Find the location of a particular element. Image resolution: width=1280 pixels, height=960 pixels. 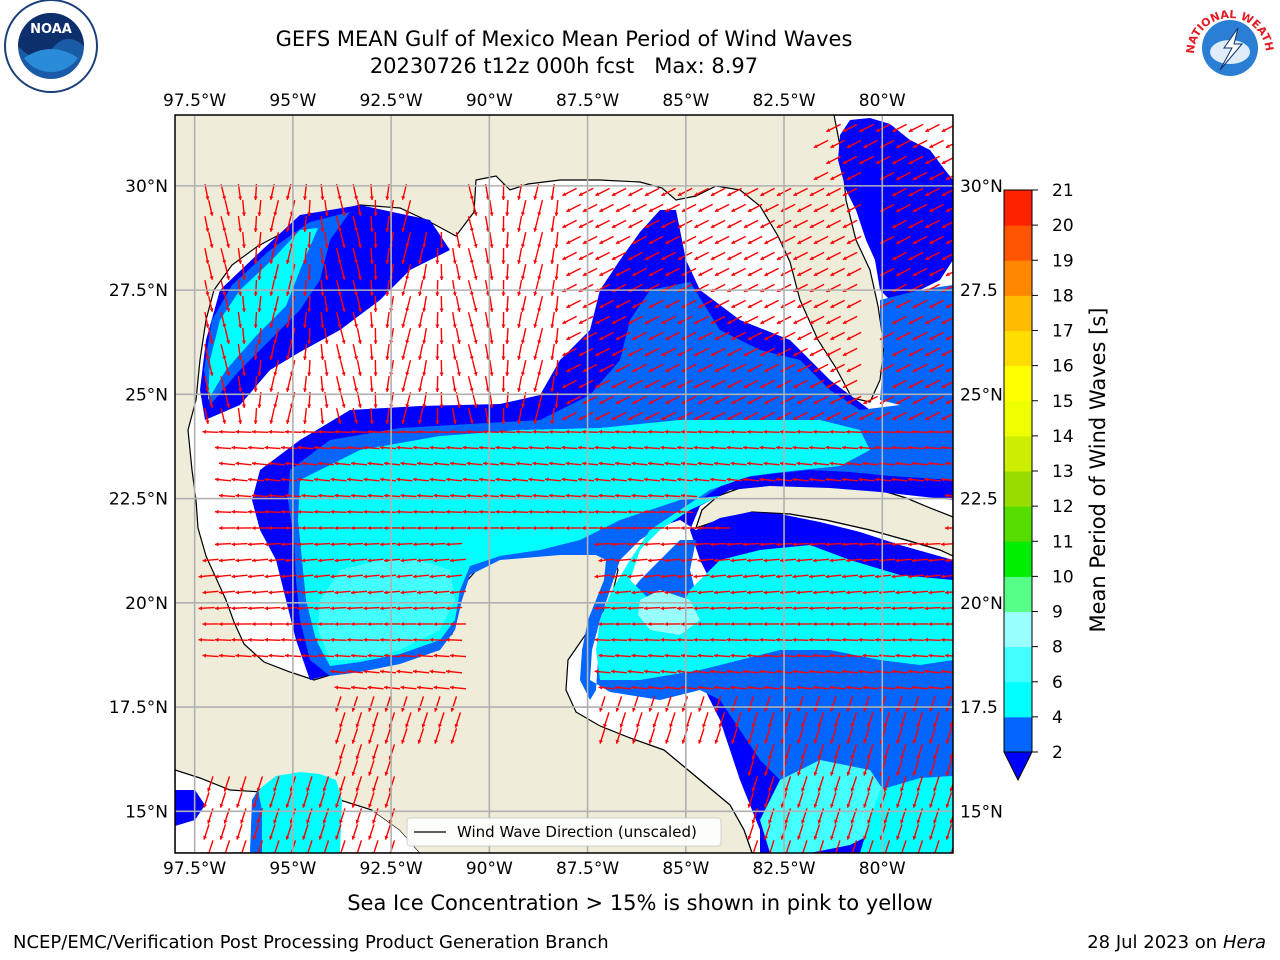

wave-arrow is located at coordinates (260, 846).